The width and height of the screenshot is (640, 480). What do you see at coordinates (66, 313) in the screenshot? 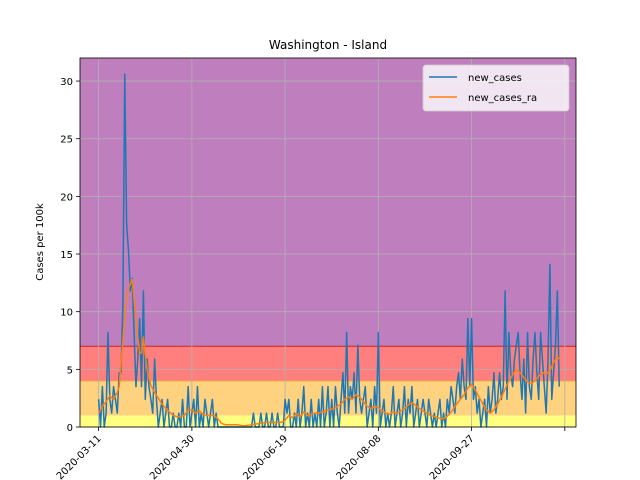
I see `y-tick-label-2: 10` at bounding box center [66, 313].